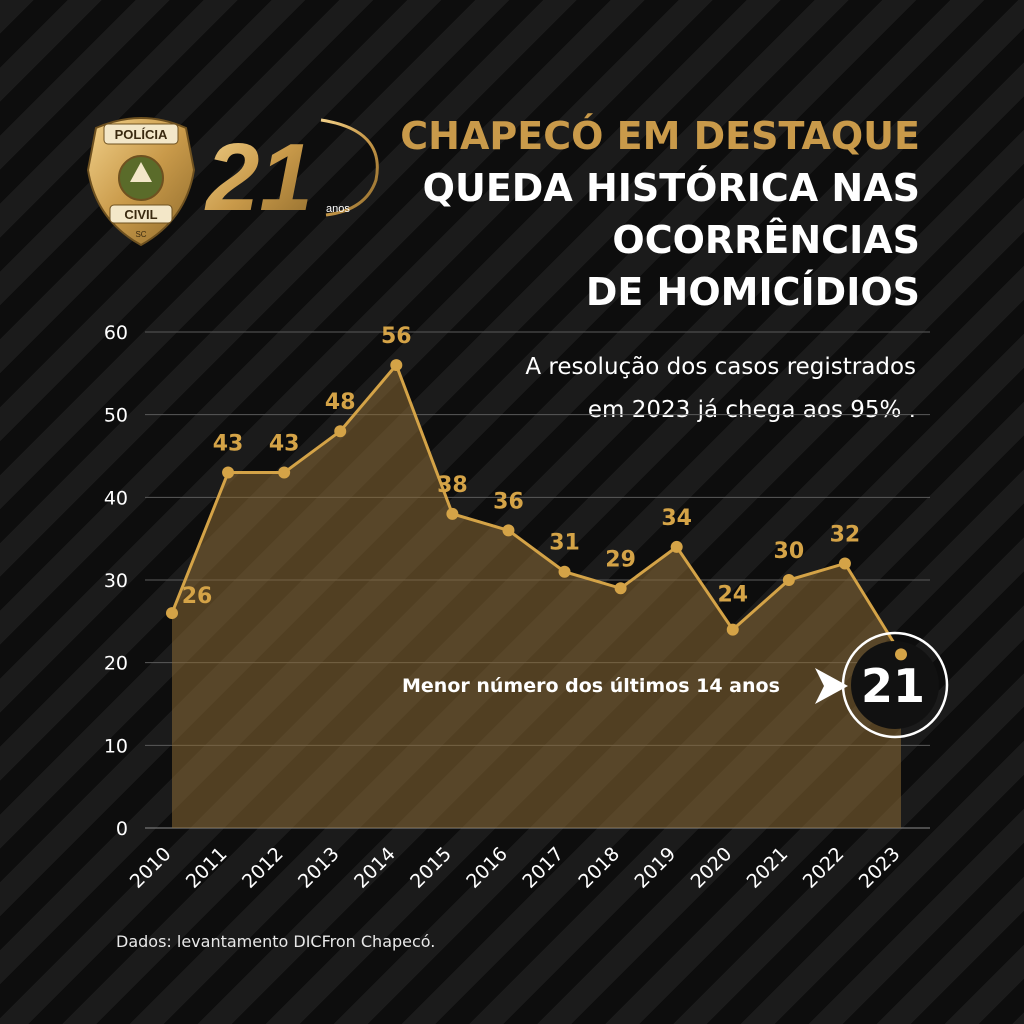  What do you see at coordinates (141, 182) in the screenshot?
I see `badge-icon: POLÍCIA CIVIL SC` at bounding box center [141, 182].